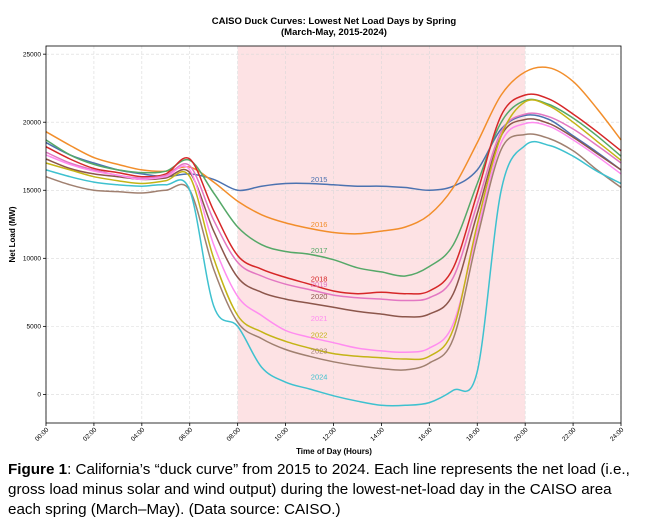 The image size is (656, 520). Describe the element at coordinates (333, 153) in the screenshot. I see `series-line-2015` at that location.